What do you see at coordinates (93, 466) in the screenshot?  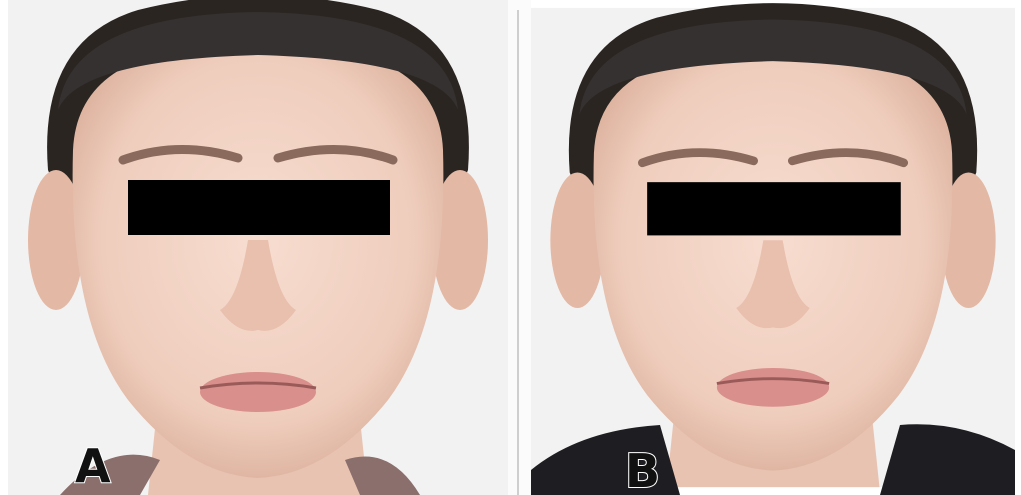 I see `panel-label: A` at bounding box center [93, 466].